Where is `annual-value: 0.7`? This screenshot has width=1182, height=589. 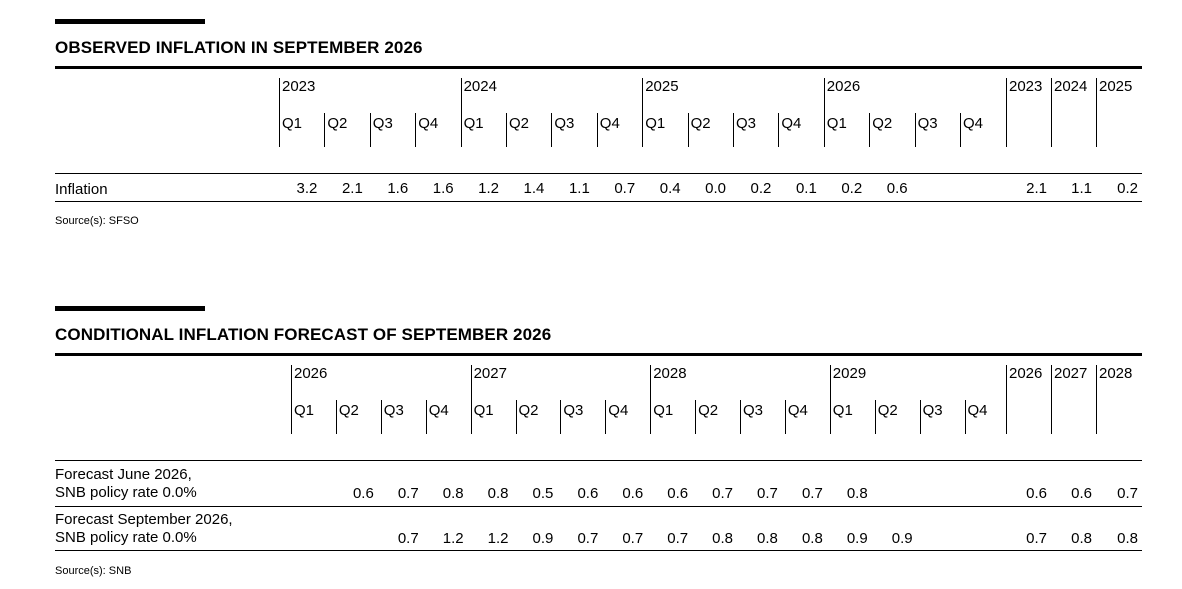 annual-value: 0.7 is located at coordinates (1036, 538).